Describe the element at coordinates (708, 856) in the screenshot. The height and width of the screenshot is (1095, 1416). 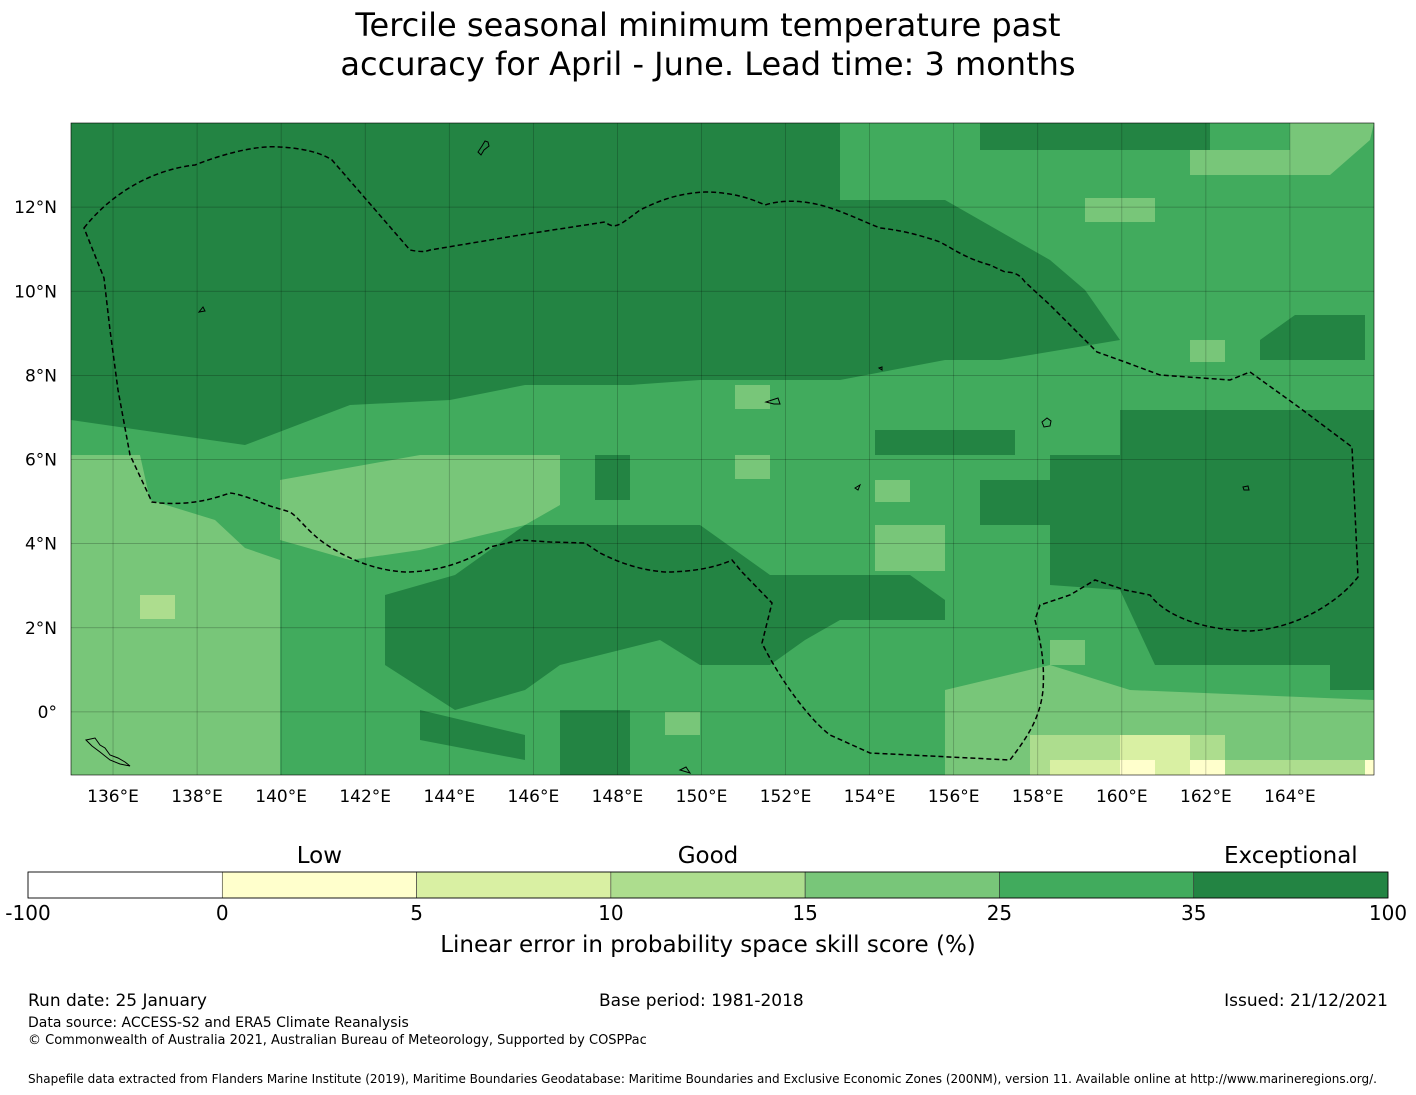
I see `colorbar-category-good: Good` at that location.